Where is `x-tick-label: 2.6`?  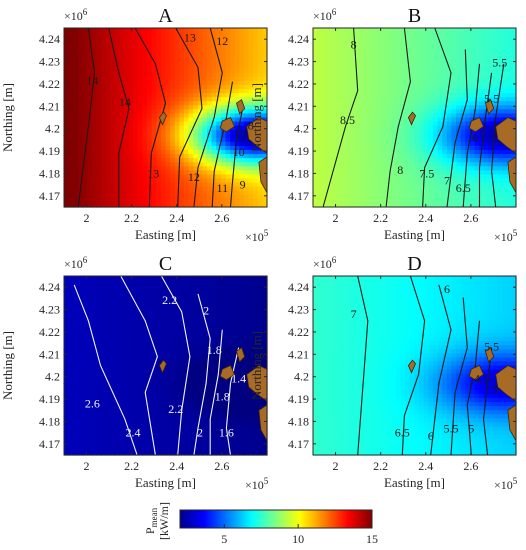
x-tick-label: 2.6 is located at coordinates (470, 218).